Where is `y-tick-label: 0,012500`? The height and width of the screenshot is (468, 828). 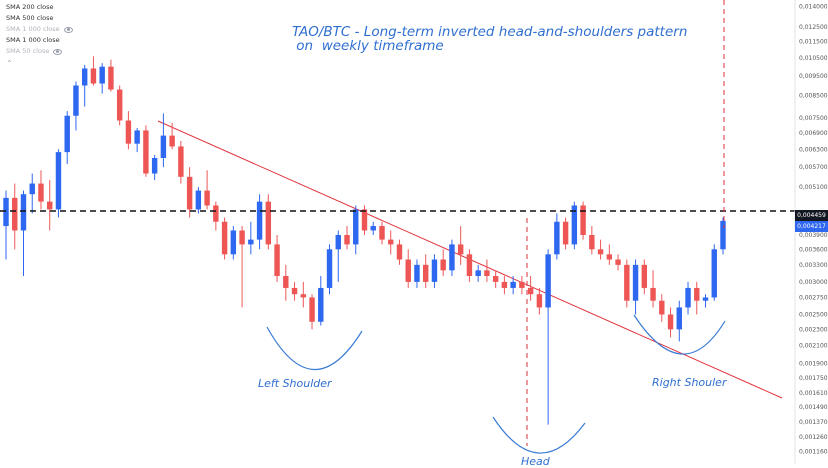
y-tick-label: 0,012500 is located at coordinates (813, 27).